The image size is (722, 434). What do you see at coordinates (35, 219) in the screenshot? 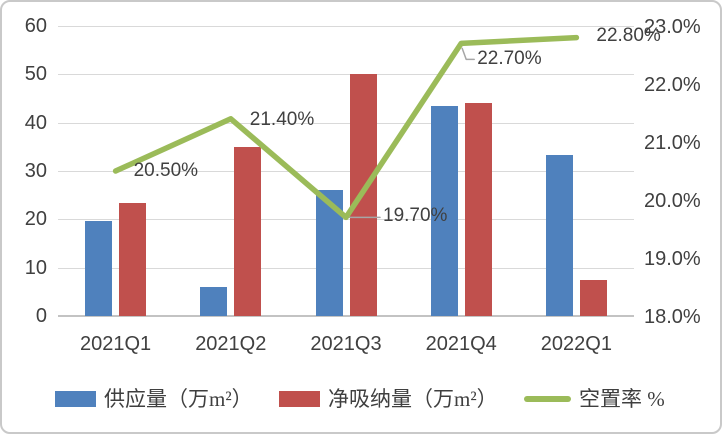
I see `left-axis-tick: 20` at bounding box center [35, 219].